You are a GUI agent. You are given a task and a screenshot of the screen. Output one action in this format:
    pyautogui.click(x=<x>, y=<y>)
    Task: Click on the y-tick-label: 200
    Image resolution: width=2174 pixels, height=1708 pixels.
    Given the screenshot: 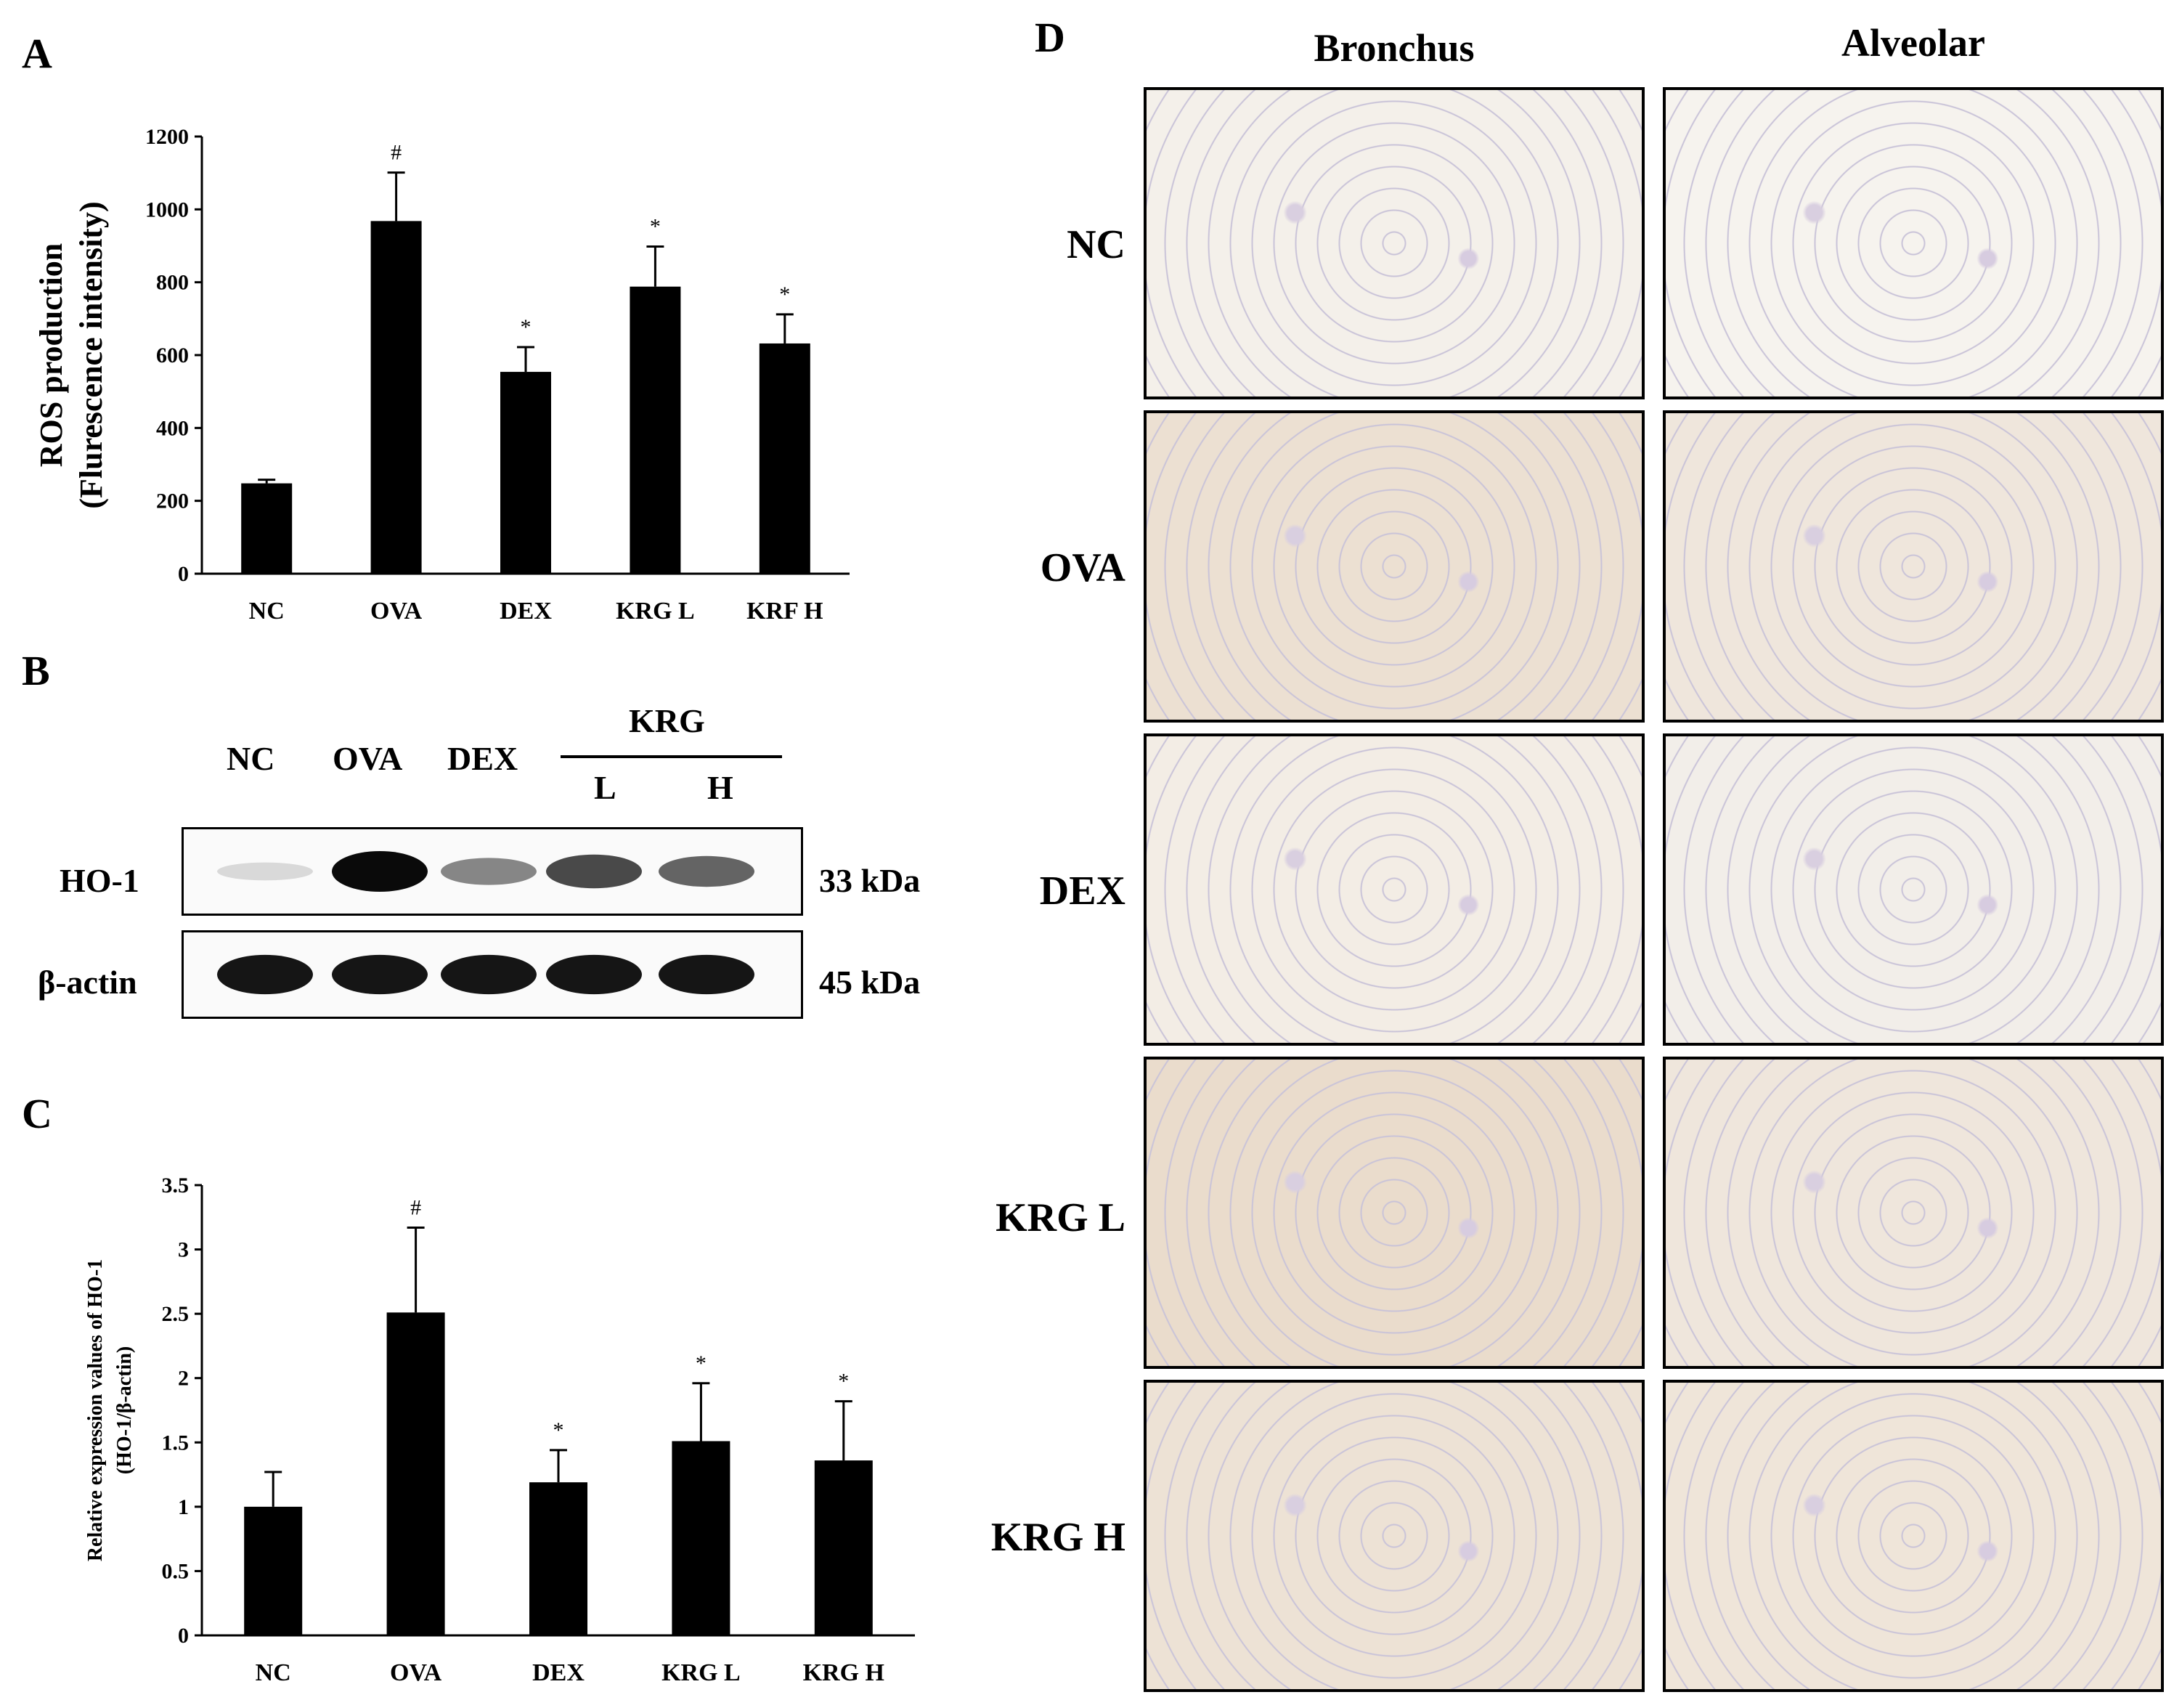 What is the action you would take?
    pyautogui.click(x=172, y=501)
    